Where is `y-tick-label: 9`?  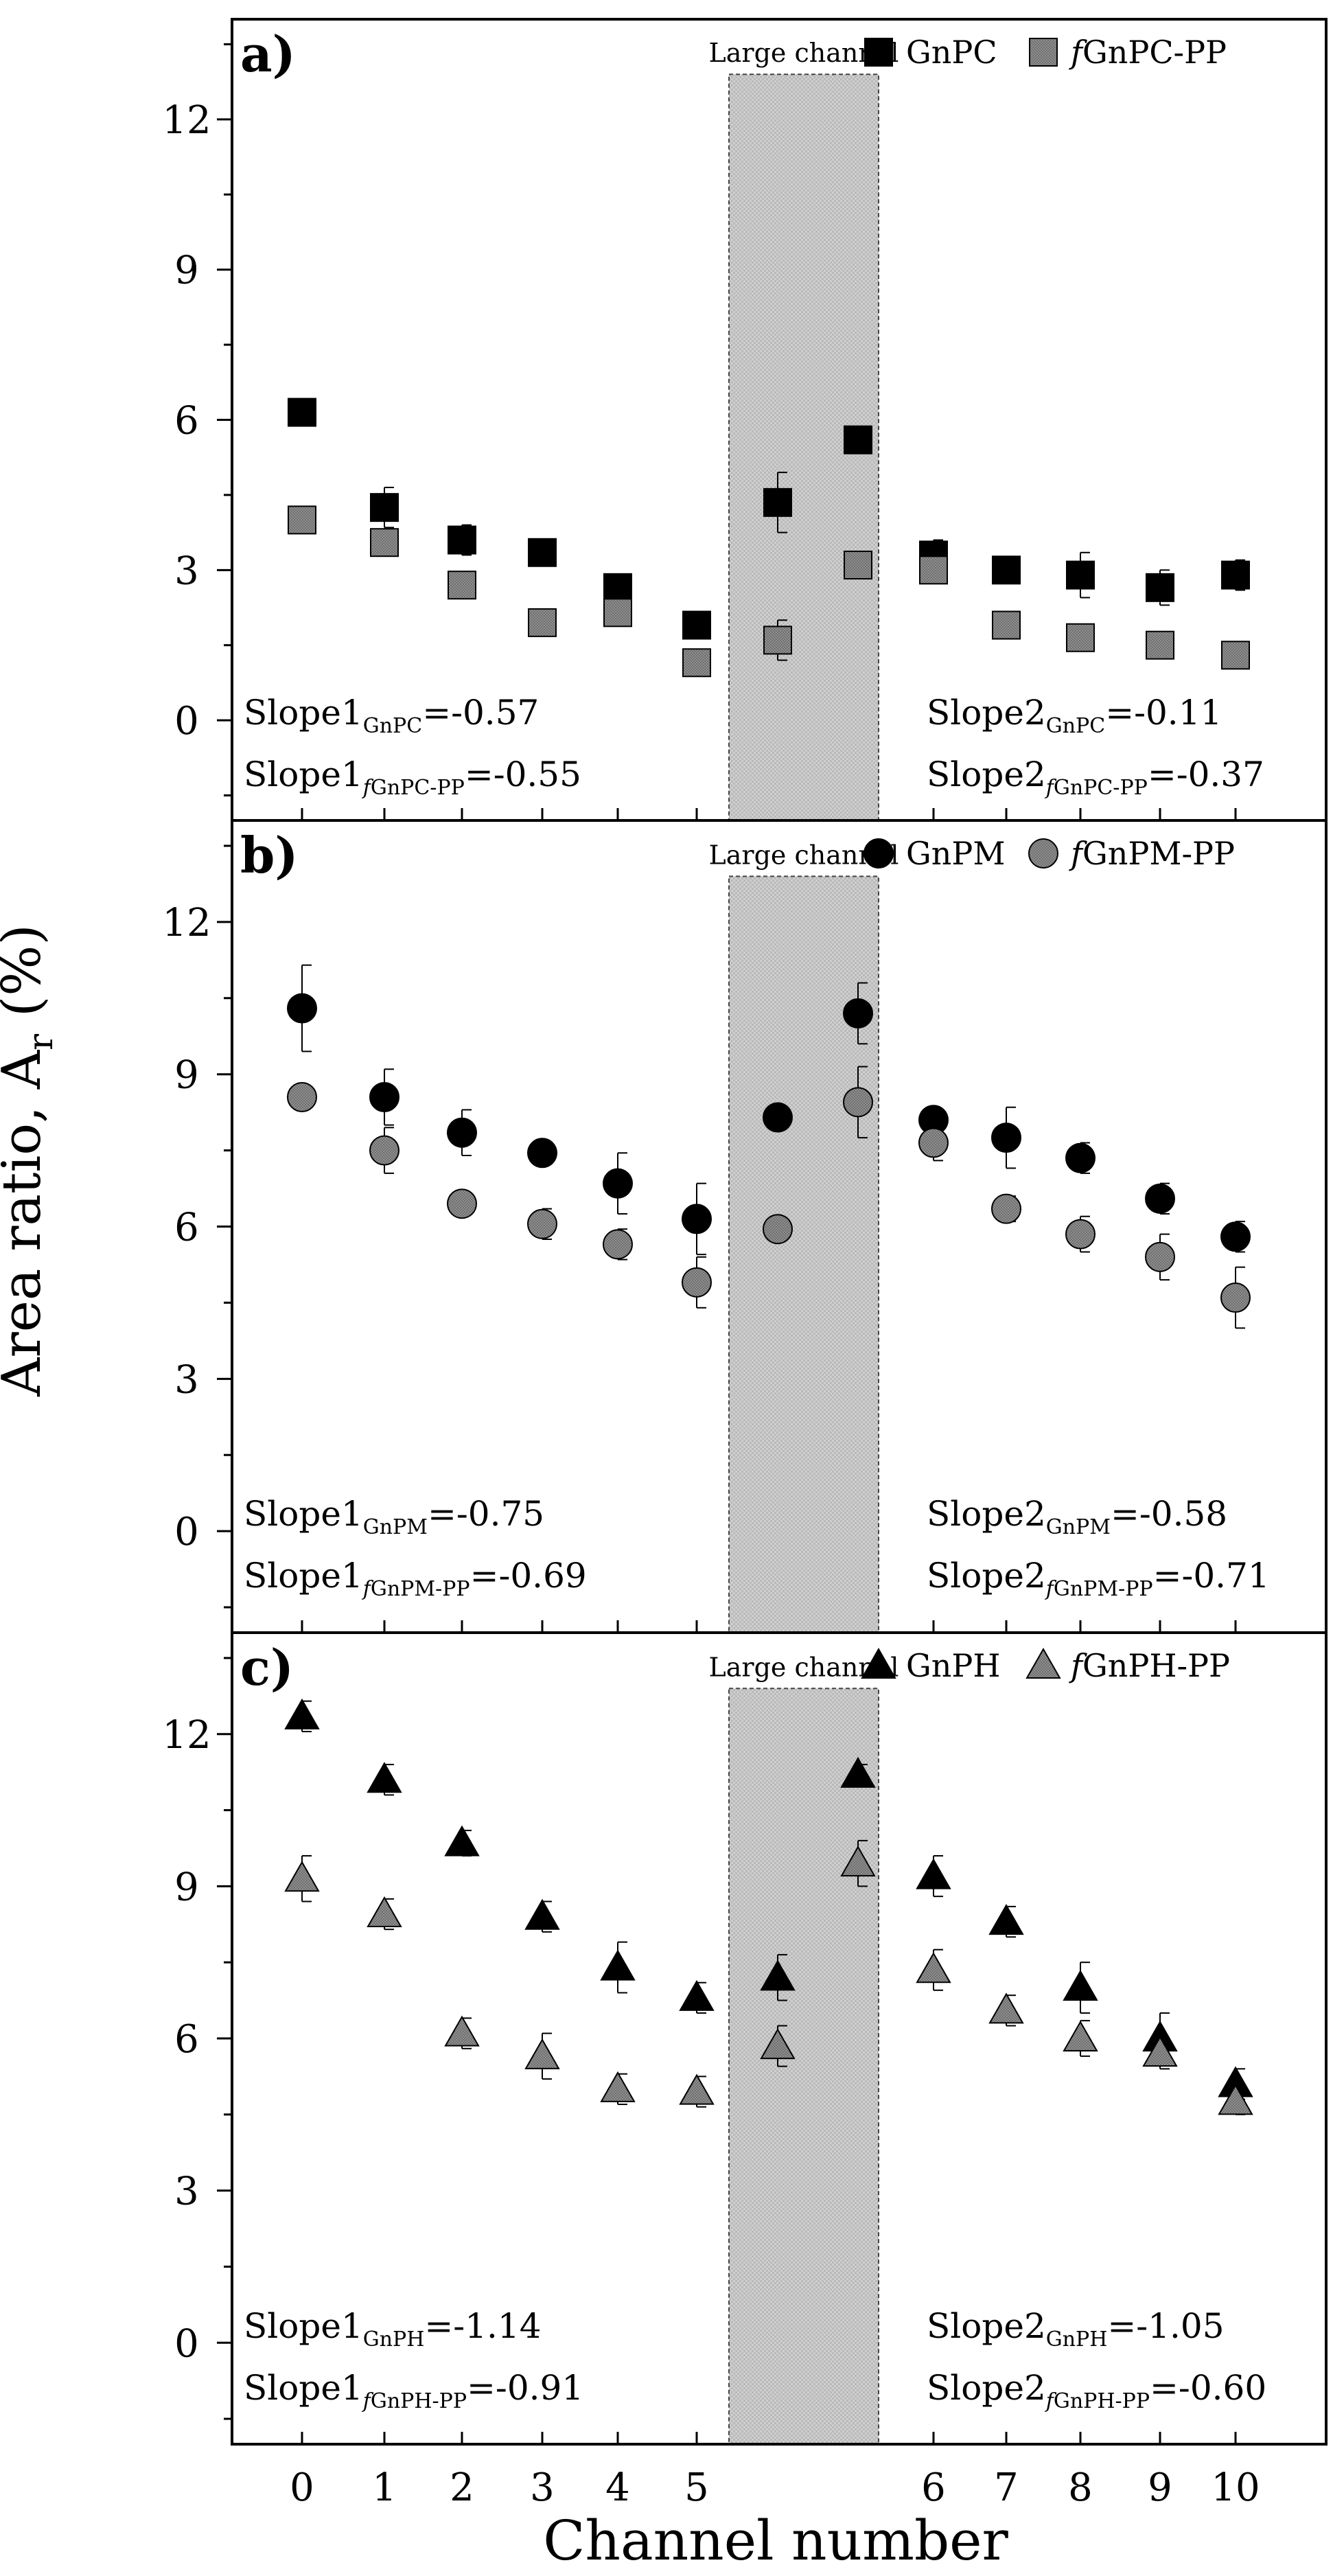 y-tick-label: 9 is located at coordinates (186, 271).